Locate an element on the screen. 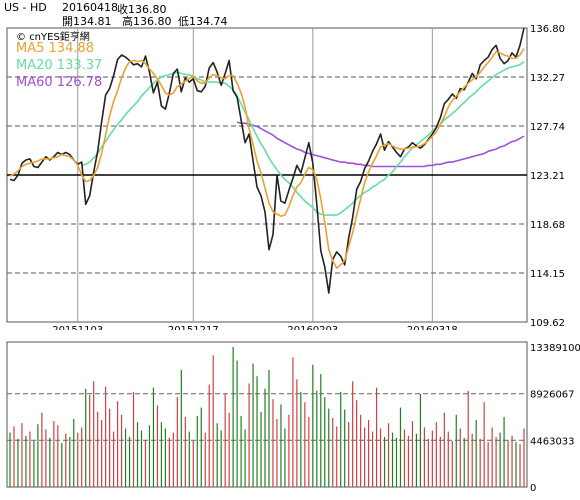  x-tick-label: 20151217 is located at coordinates (193, 327).